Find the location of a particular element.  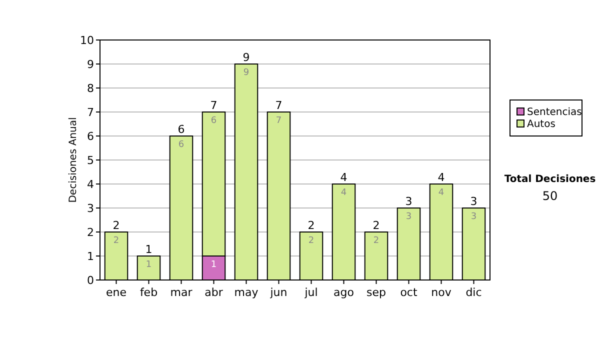

legend-label: Sentencias is located at coordinates (554, 112).